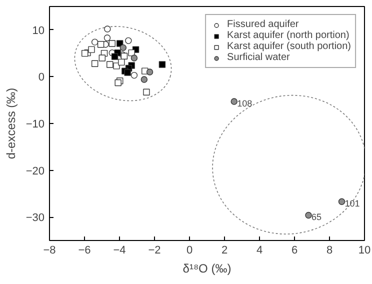  Describe the element at coordinates (189, 250) in the screenshot. I see `x-tick-label: 0` at that location.